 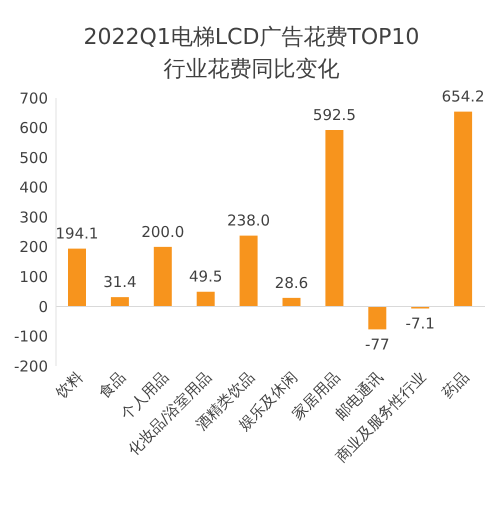 What do you see at coordinates (43, 307) in the screenshot?
I see `y-tick-label: 0` at bounding box center [43, 307].